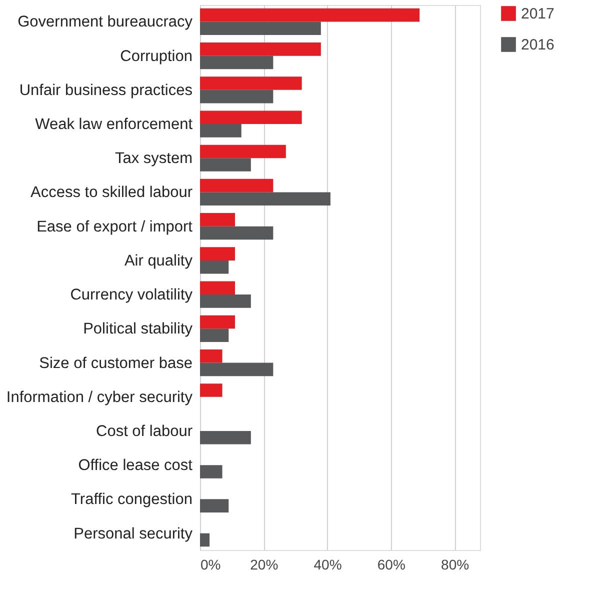 Image resolution: width=594 pixels, height=602 pixels. What do you see at coordinates (537, 45) in the screenshot?
I see `legend-label: 2016` at bounding box center [537, 45].